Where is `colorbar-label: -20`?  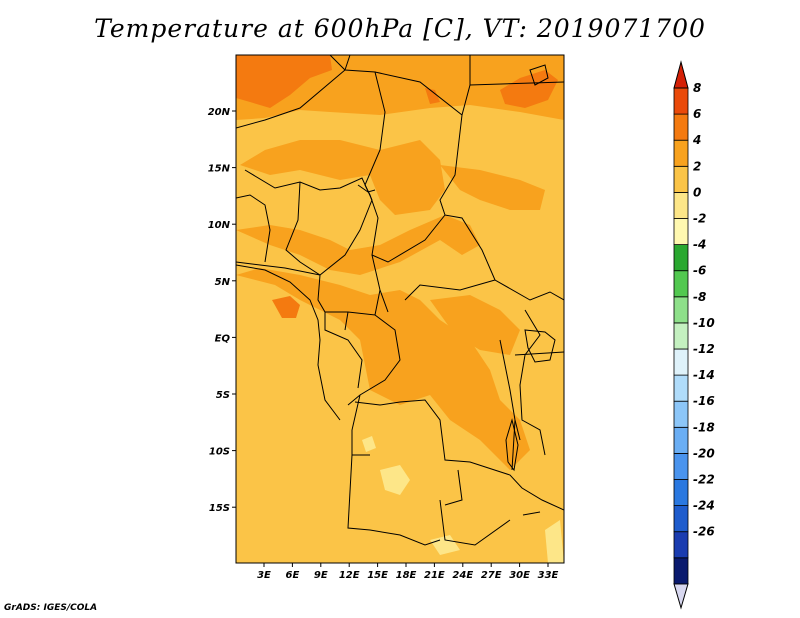
colorbar-label: -20 is located at coordinates (704, 453).